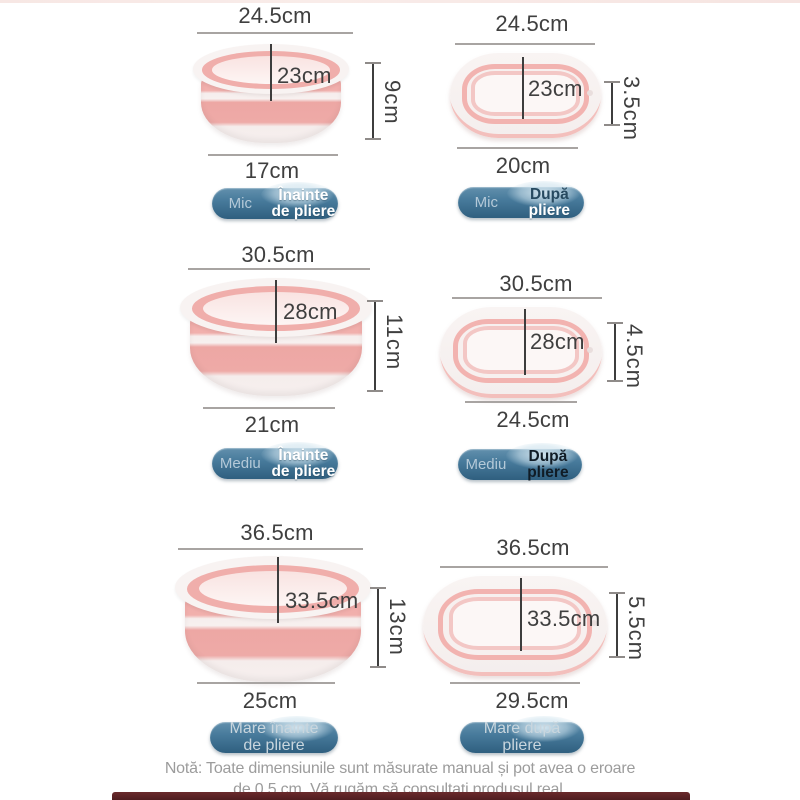  Describe the element at coordinates (400, 1) in the screenshot. I see `top-pink-strip` at that location.